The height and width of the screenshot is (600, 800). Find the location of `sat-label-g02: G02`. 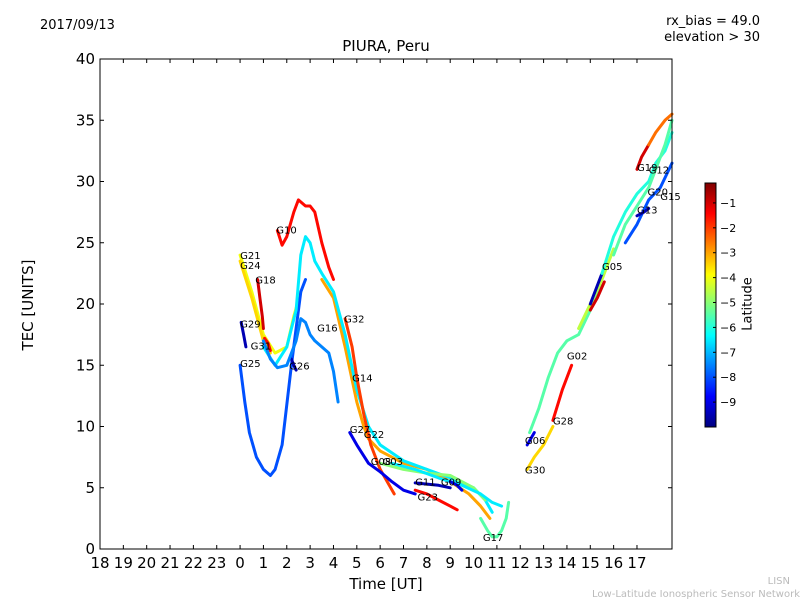

sat-label-g02: G02 is located at coordinates (577, 356).